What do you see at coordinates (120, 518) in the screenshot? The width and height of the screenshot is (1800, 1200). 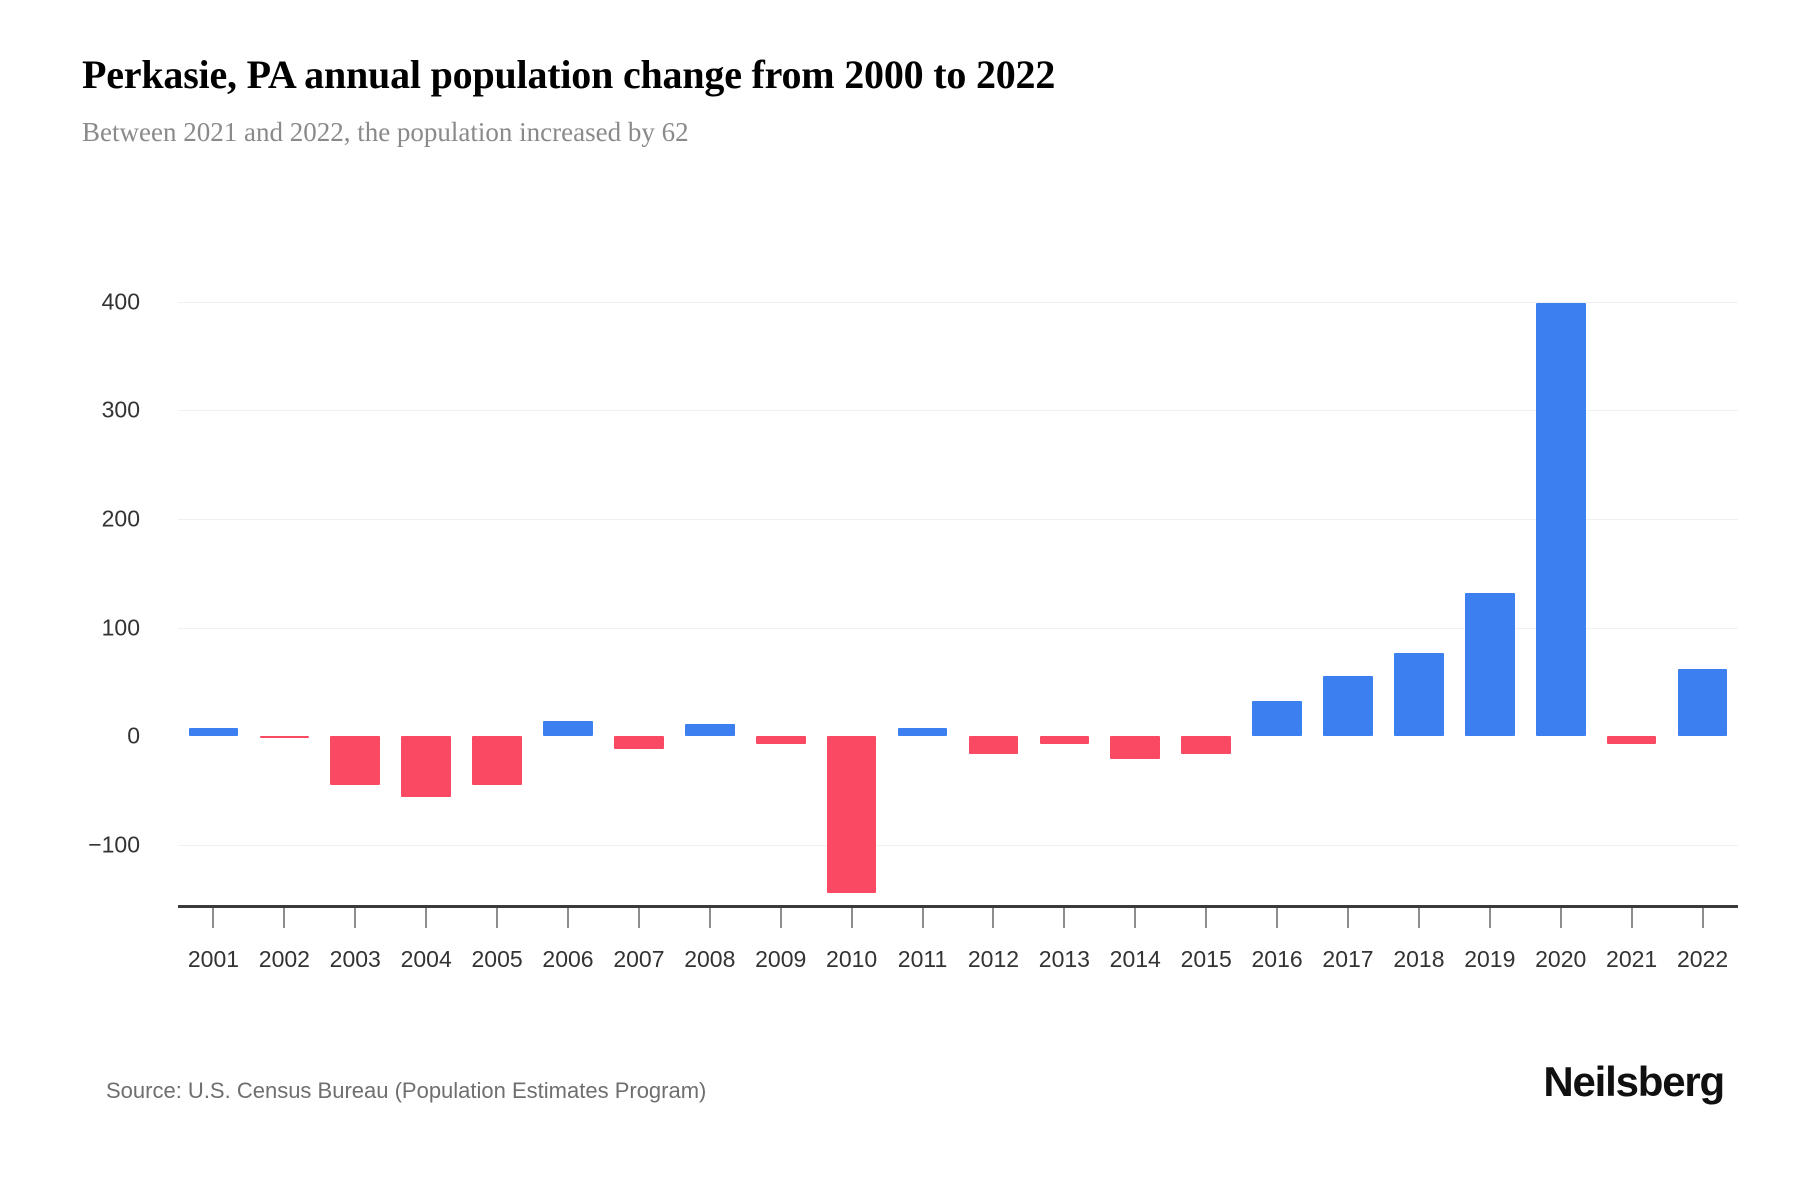 I see `y-axis-tick-label: 200` at bounding box center [120, 518].